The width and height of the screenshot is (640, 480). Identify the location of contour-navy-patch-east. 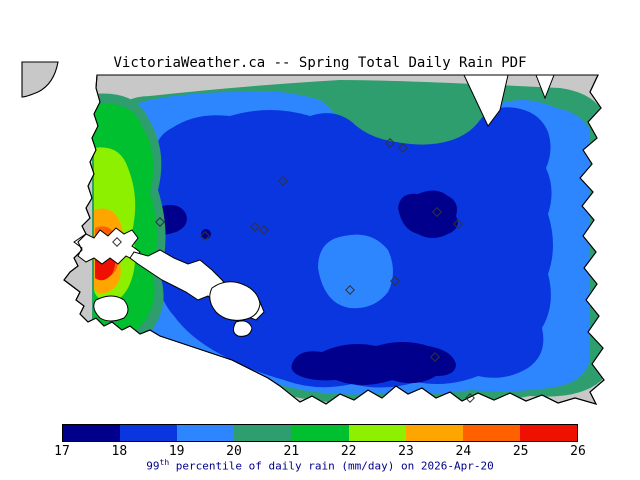
(428, 214).